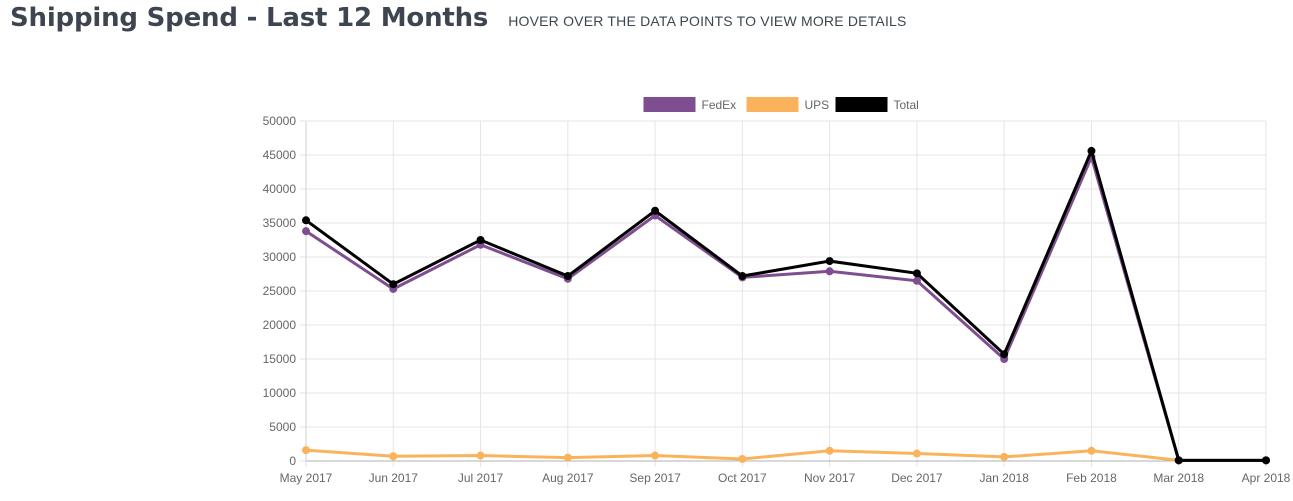 The width and height of the screenshot is (1293, 501). I want to click on legend-swatch-fedex, so click(669, 104).